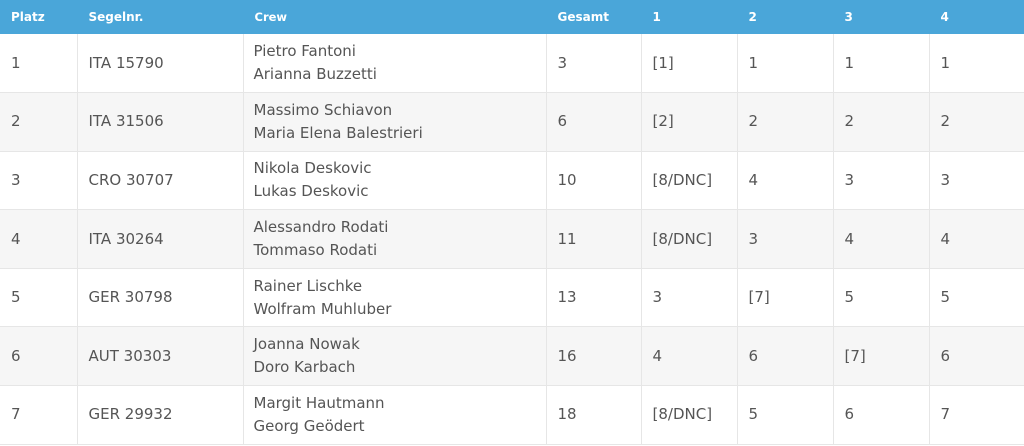 The image size is (1024, 446). I want to click on crew-member-name: Georg Geödert, so click(309, 425).